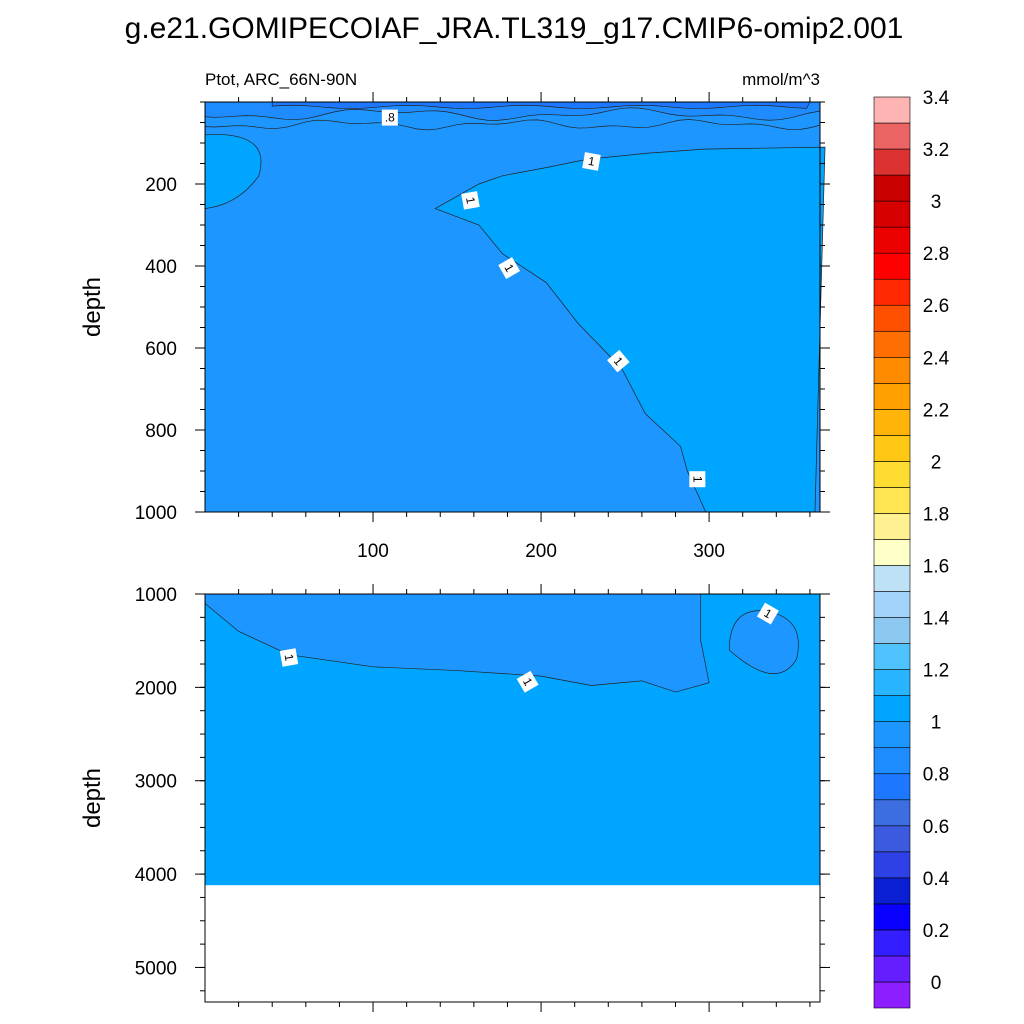 This screenshot has width=1024, height=1024. What do you see at coordinates (936, 462) in the screenshot?
I see `colorbar-label: 2` at bounding box center [936, 462].